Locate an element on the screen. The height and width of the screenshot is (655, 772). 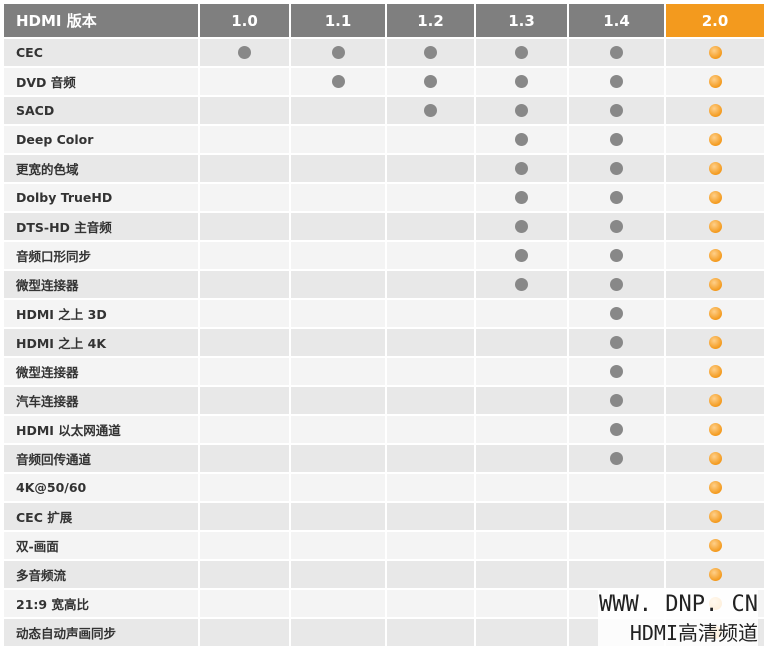
watermark-url: WWW. DNP. CN is located at coordinates (678, 604).